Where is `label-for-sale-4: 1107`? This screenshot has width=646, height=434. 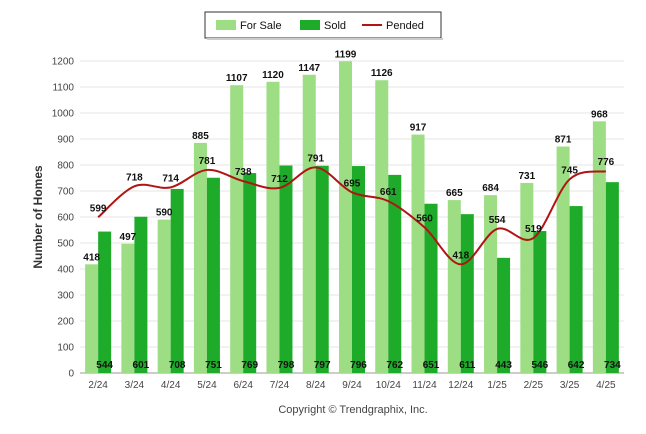 label-for-sale-4: 1107 is located at coordinates (237, 78).